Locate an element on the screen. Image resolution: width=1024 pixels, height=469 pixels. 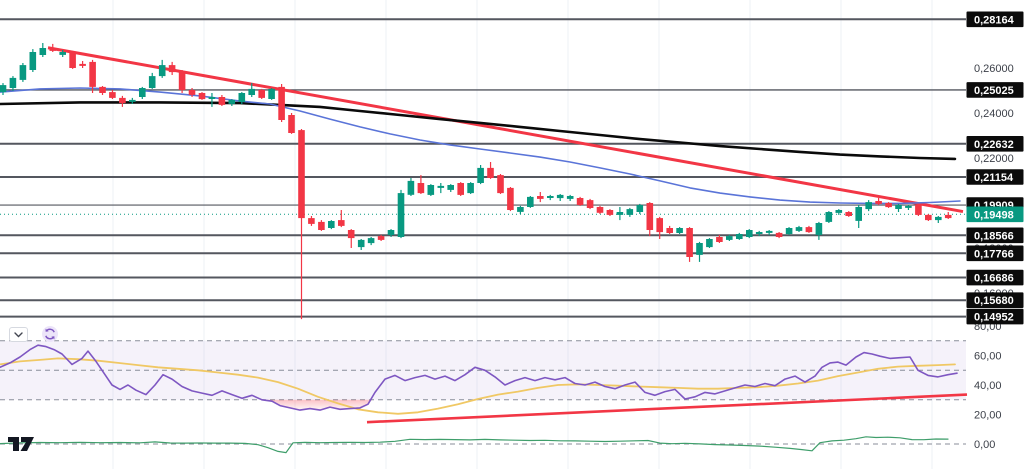
price-level-label-text: 0,25025 is located at coordinates (994, 91).